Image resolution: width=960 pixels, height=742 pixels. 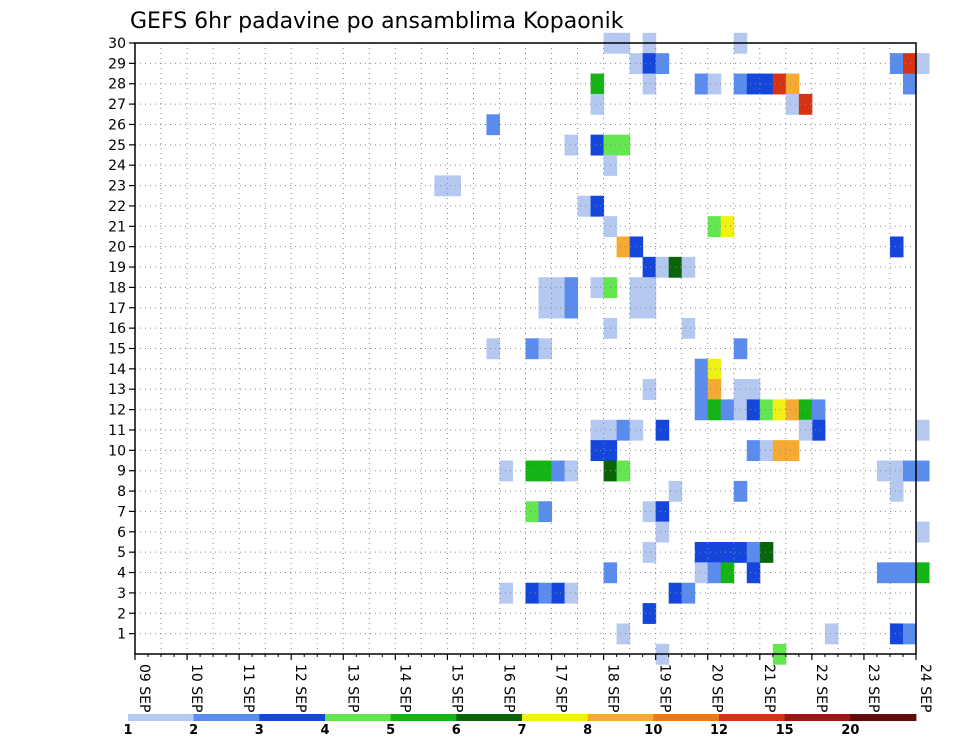 What do you see at coordinates (719, 730) in the screenshot?
I see `colorbar-label: 12` at bounding box center [719, 730].